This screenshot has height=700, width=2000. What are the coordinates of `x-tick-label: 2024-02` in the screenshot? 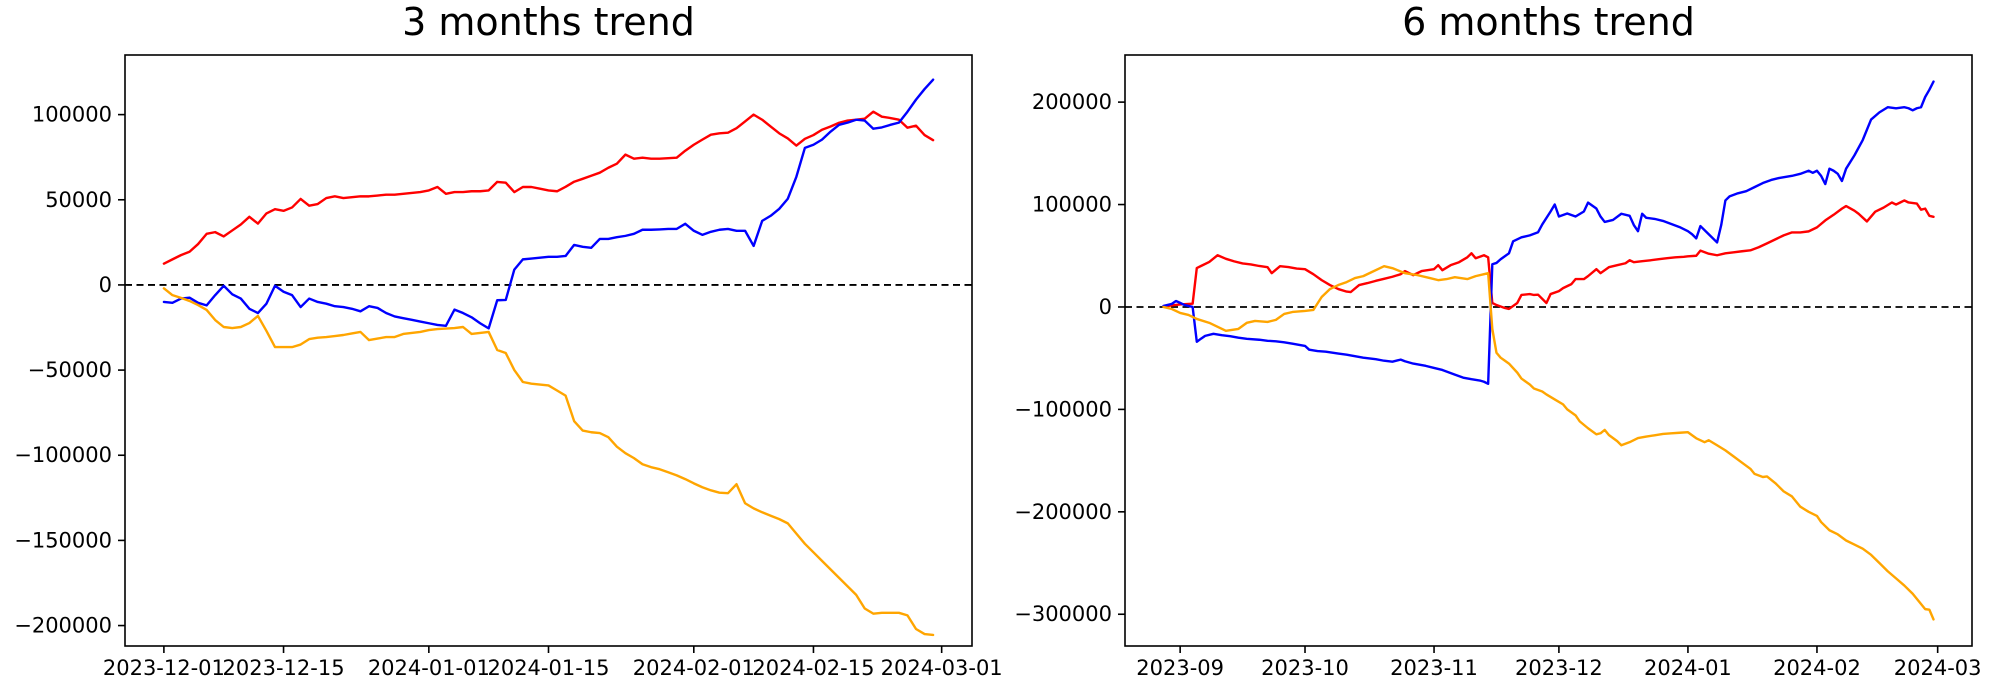 It's located at (1817, 668).